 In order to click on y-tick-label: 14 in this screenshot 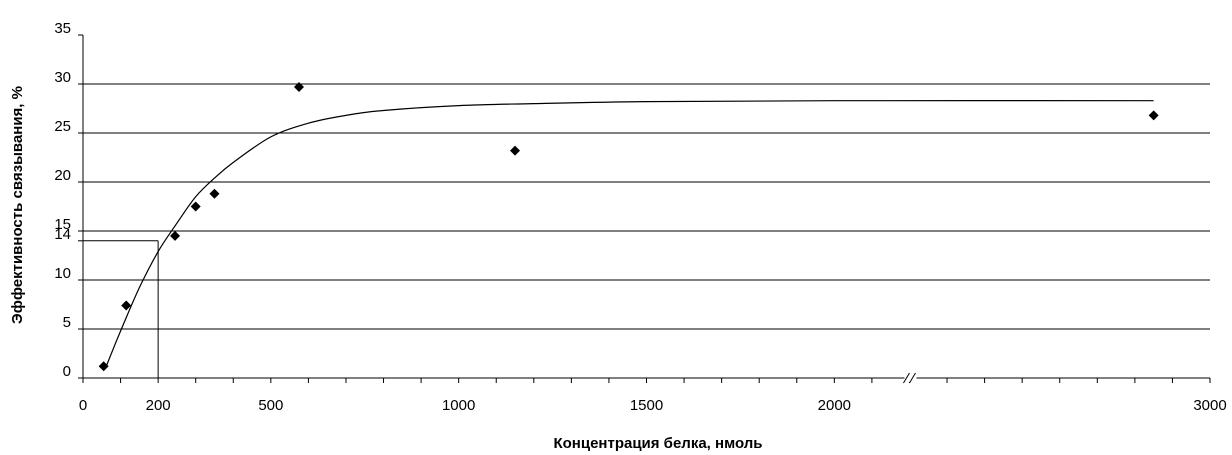, I will do `click(62, 234)`.